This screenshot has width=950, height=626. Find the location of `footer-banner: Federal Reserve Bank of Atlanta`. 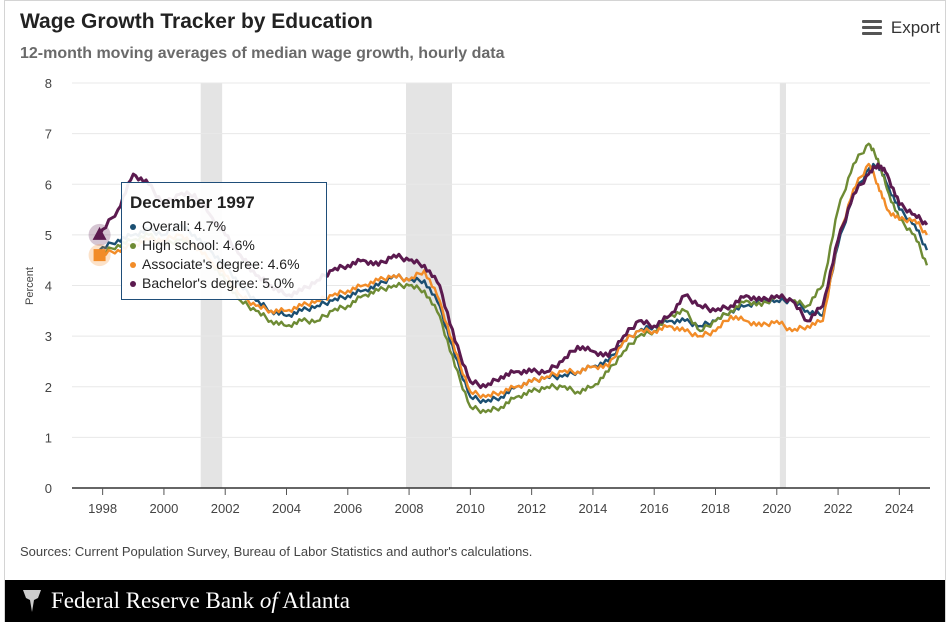

footer-banner: Federal Reserve Bank of Atlanta is located at coordinates (475, 601).